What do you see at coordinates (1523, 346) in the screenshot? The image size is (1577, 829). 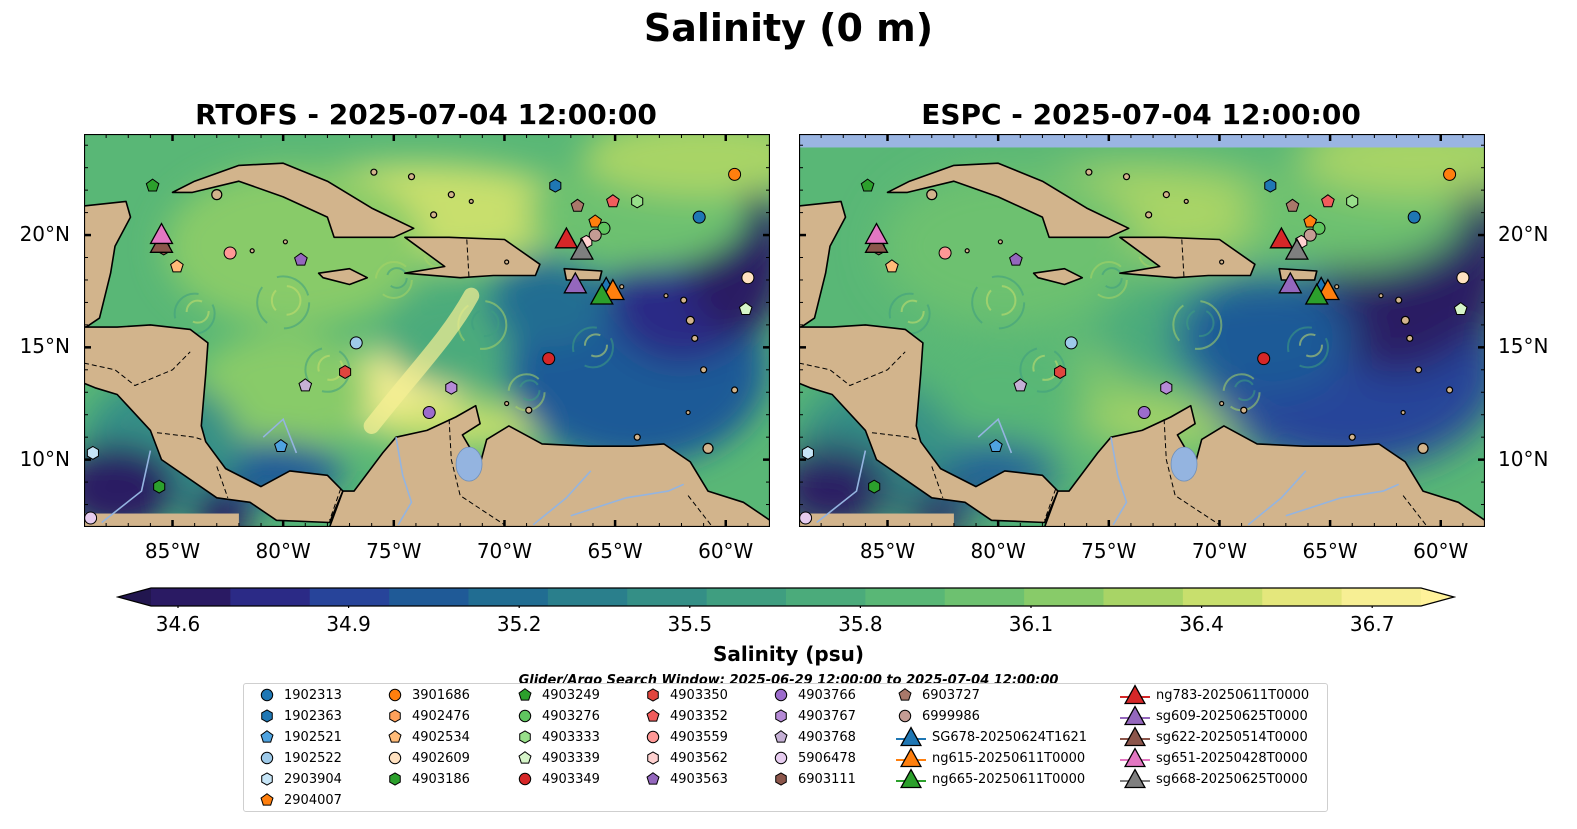 I see `lat-tick-label: 15°N` at bounding box center [1523, 346].